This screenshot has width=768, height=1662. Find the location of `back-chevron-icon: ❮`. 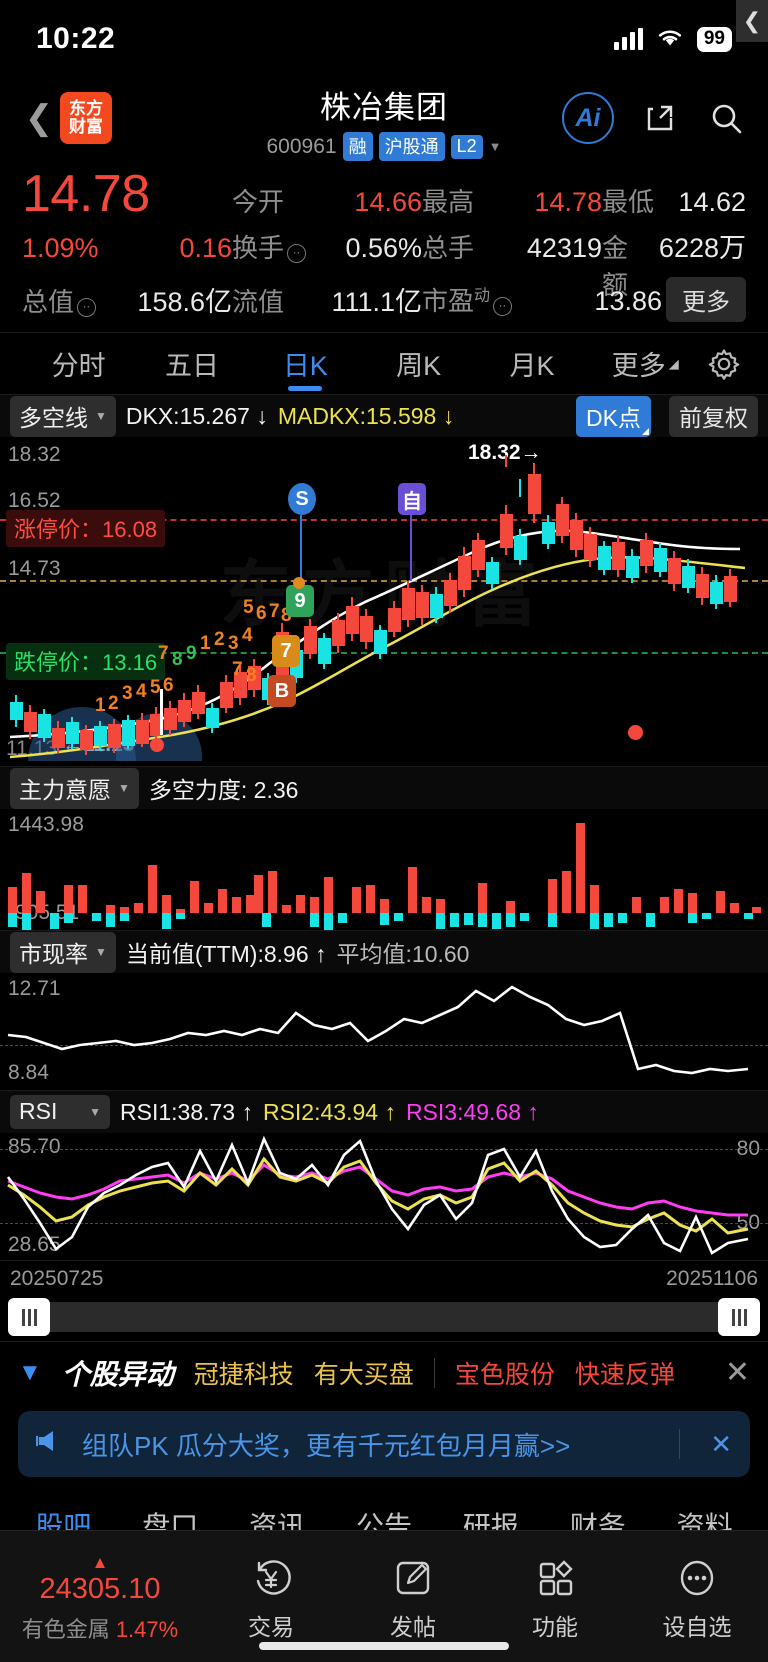

back-chevron-icon: ❮ is located at coordinates (39, 118).